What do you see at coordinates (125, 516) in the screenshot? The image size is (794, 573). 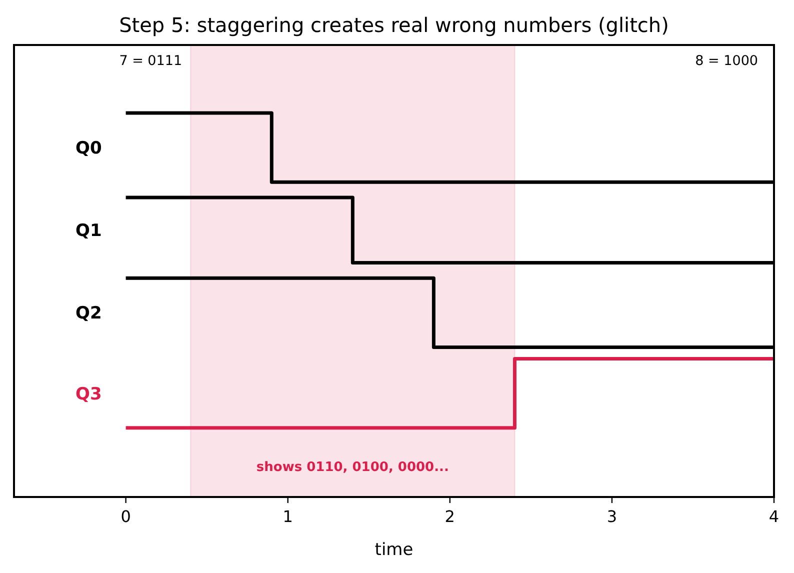 I see `x-tick-label: 0` at bounding box center [125, 516].